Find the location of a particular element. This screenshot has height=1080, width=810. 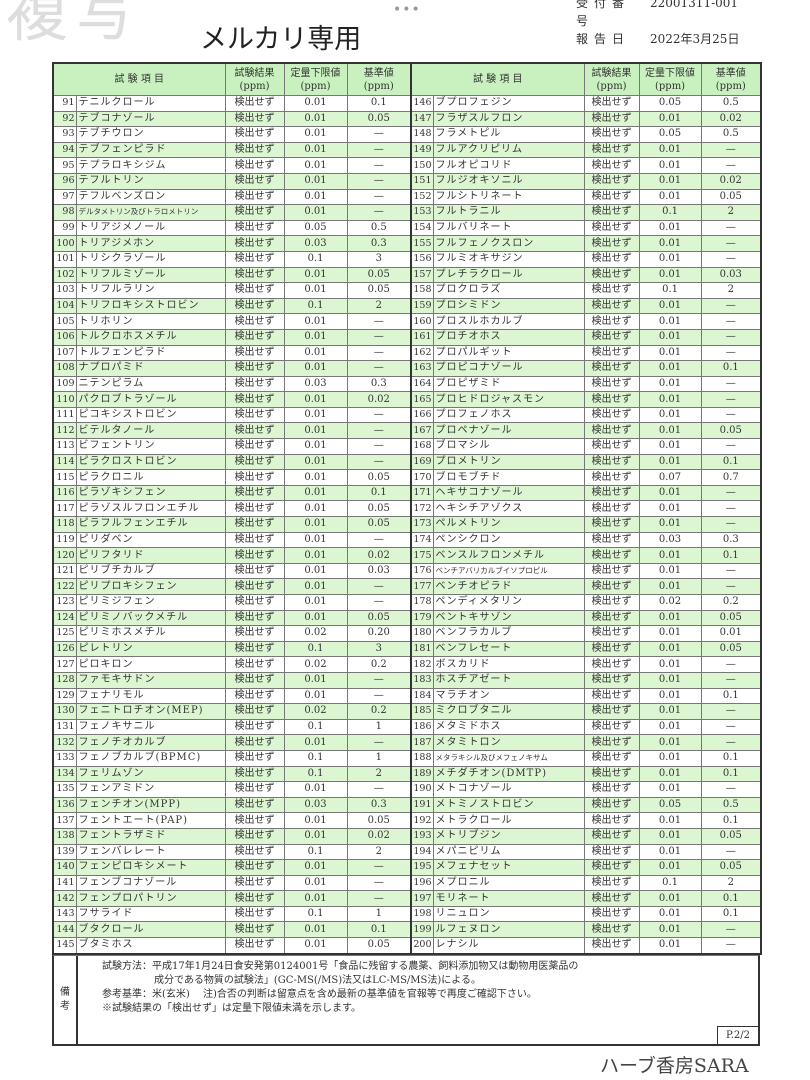

item-name: ピロキロン is located at coordinates (150, 664).